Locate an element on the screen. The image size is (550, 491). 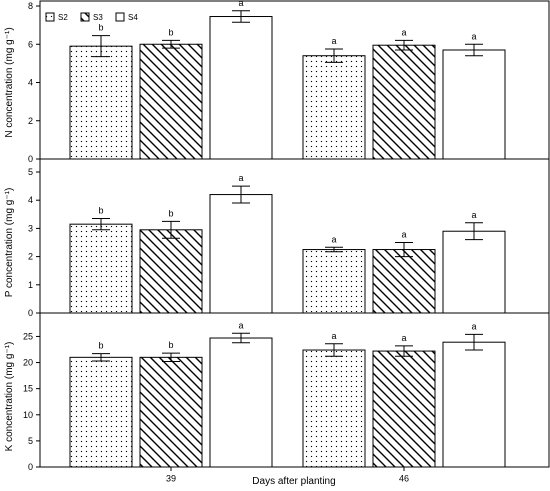
x-tick-label: 46 is located at coordinates (404, 478).